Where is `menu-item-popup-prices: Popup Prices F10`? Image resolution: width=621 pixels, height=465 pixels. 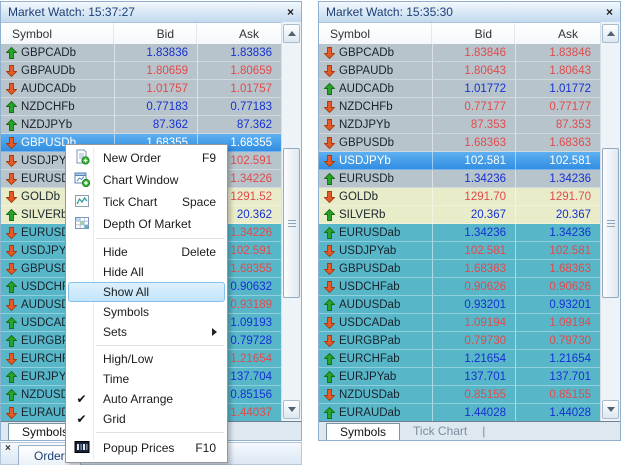
menu-item-popup-prices: Popup Prices F10 is located at coordinates (146, 448).